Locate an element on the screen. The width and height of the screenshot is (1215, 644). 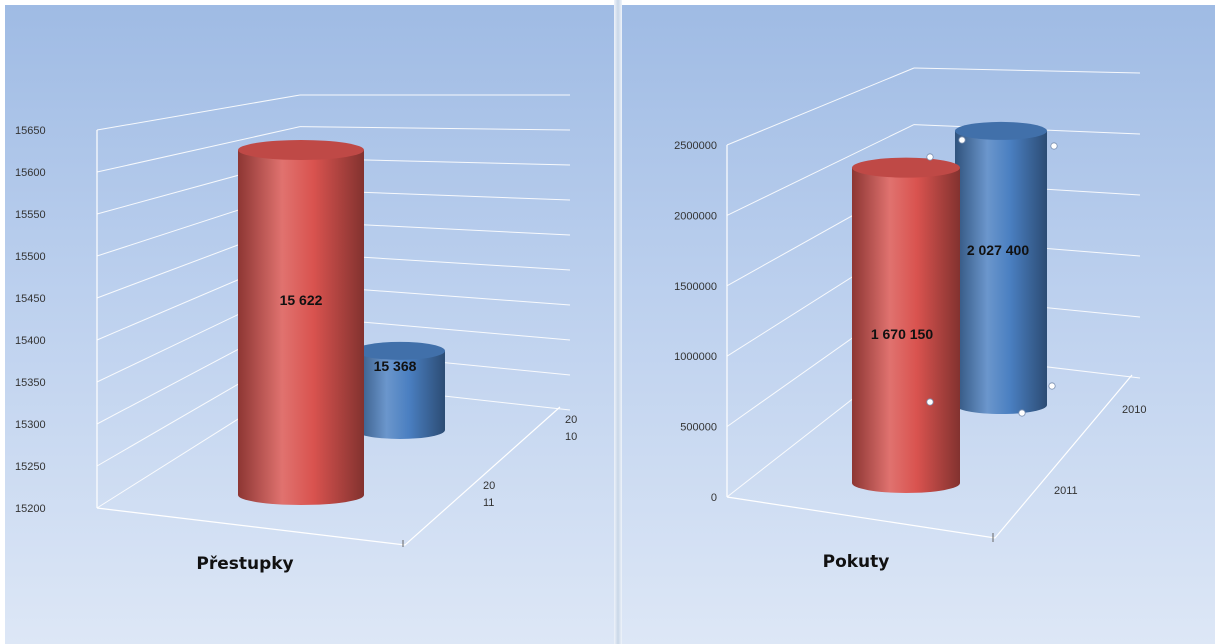
bar-2011-prestupky-top is located at coordinates (301, 150).